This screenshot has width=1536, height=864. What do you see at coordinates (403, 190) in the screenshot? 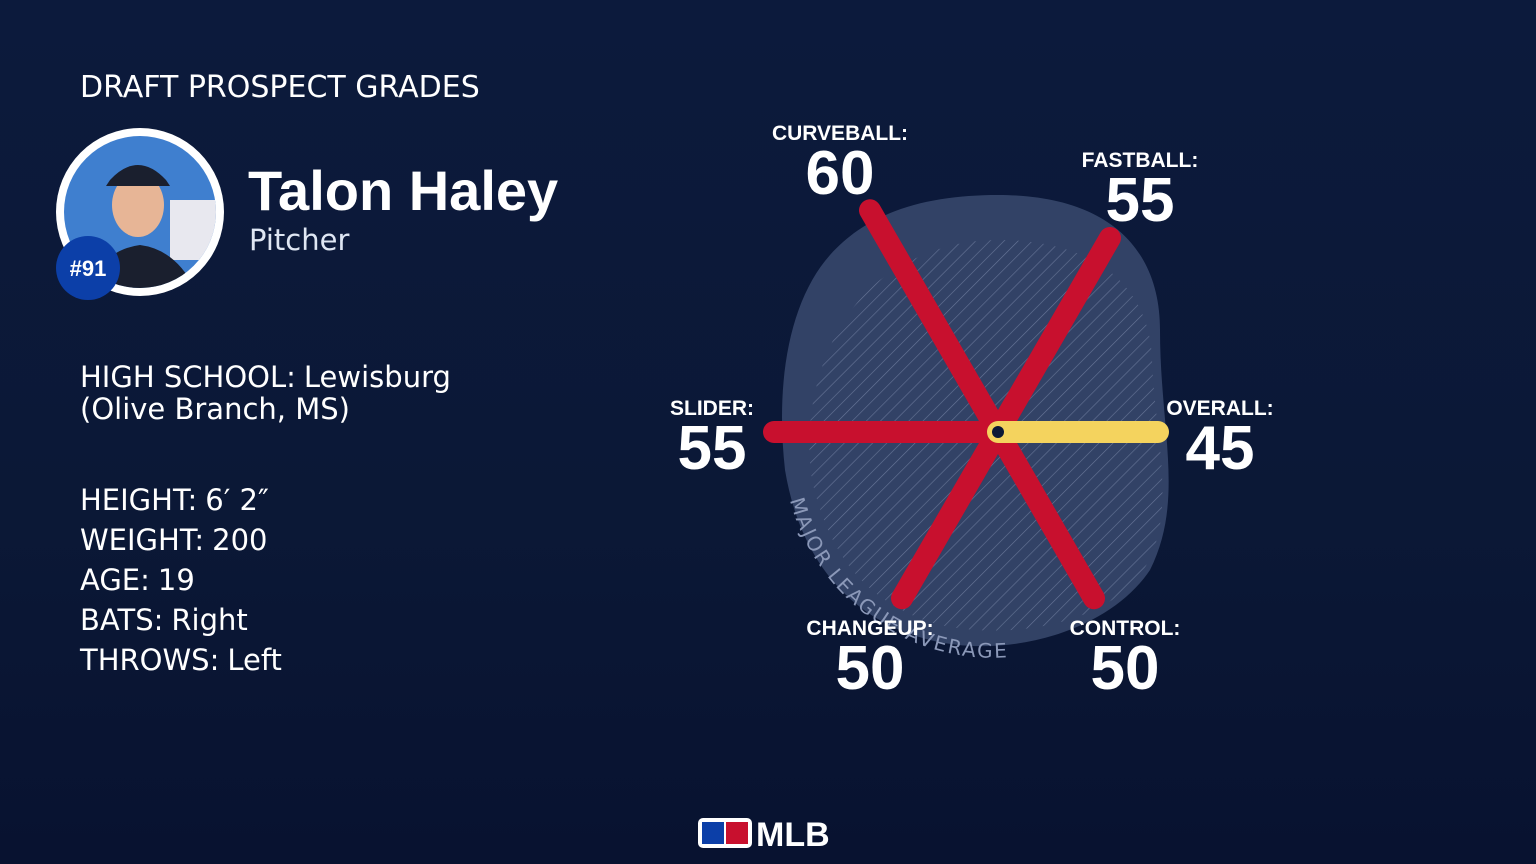
I see `player-name: Talon Haley` at bounding box center [403, 190].